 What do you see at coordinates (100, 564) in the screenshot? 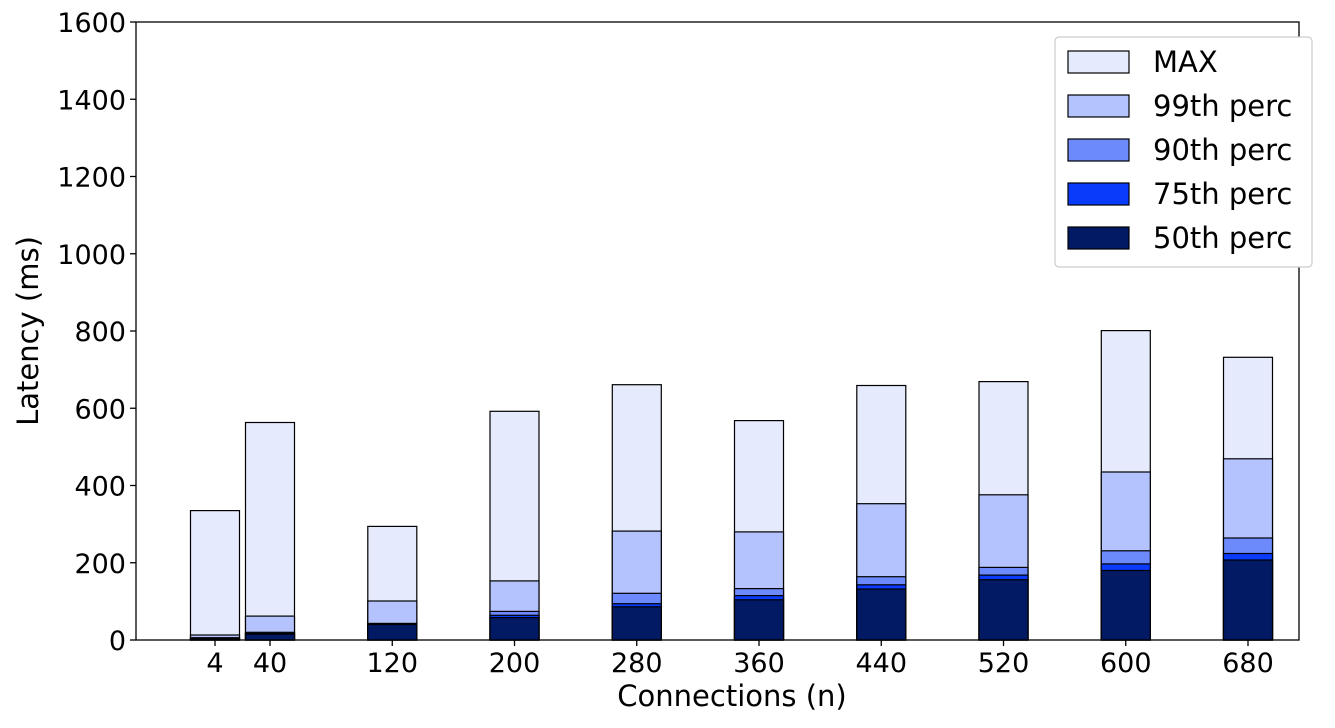
I see `y-tick-label: 200` at bounding box center [100, 564].